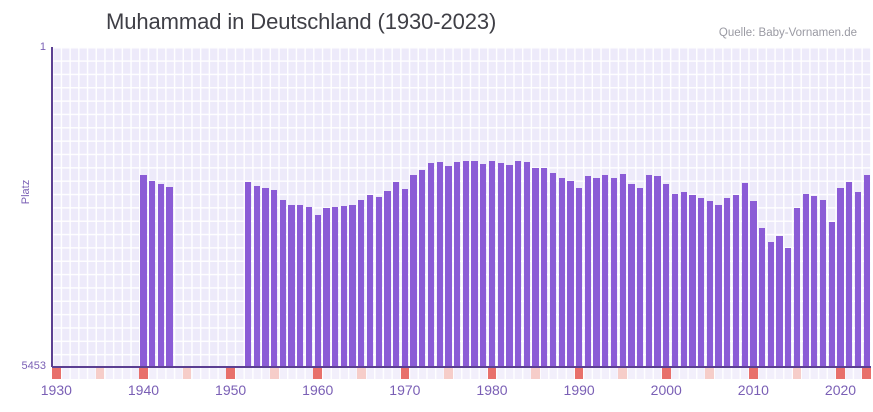 The image size is (873, 412). I want to click on x-axis-label: 2010, so click(753, 390).